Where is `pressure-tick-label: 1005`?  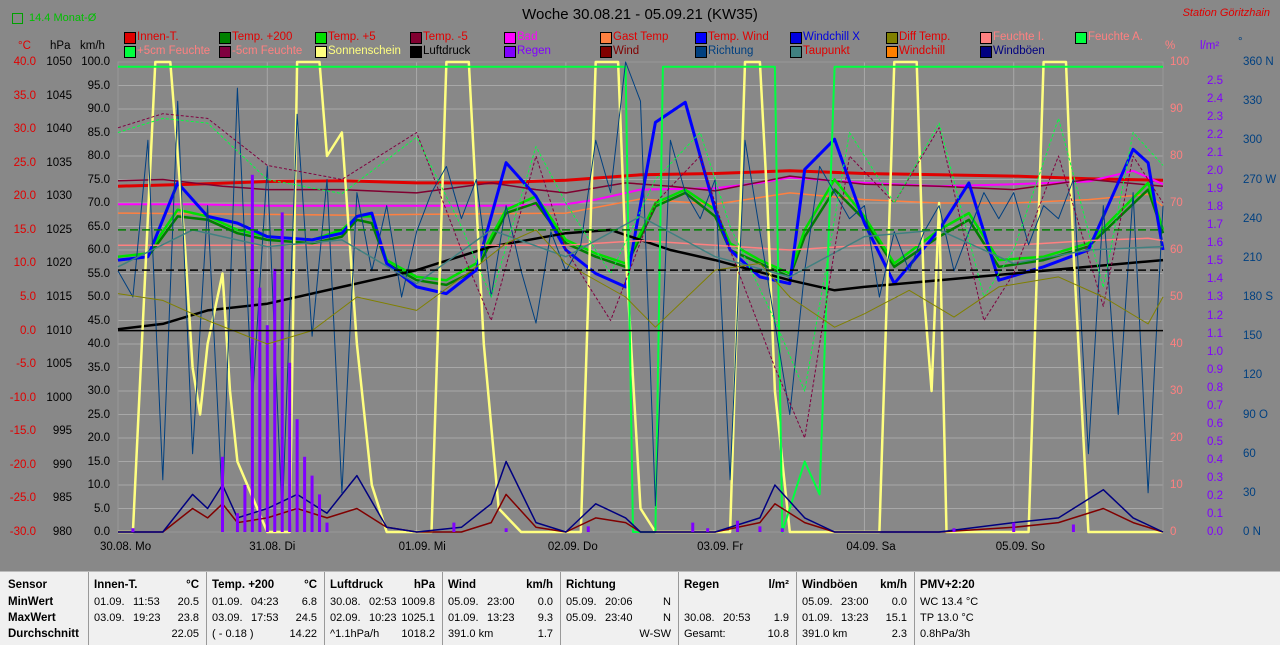
pressure-tick-label: 1005 is located at coordinates (59, 364).